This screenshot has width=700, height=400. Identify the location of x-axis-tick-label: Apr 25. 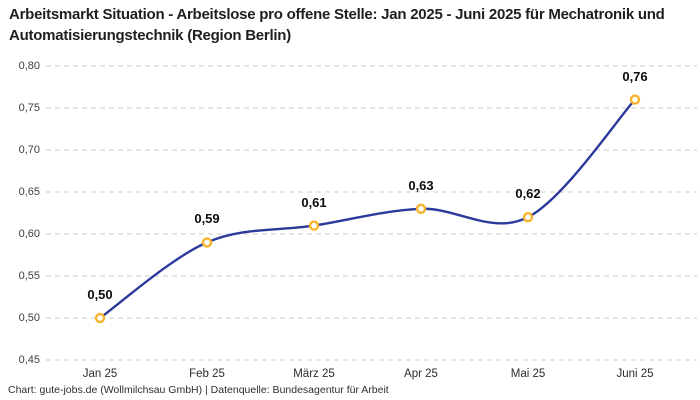
(421, 374).